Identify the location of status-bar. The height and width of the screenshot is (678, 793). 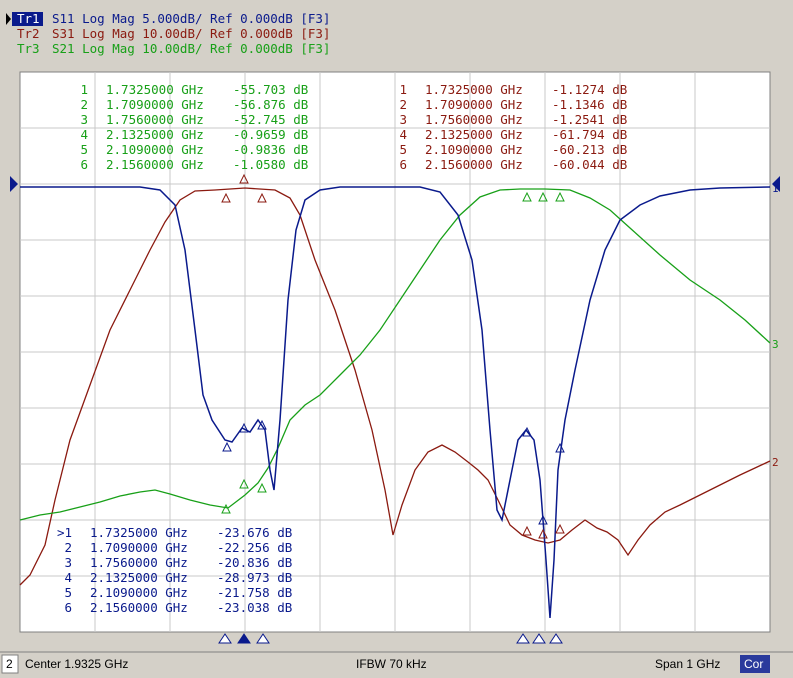
(396, 665).